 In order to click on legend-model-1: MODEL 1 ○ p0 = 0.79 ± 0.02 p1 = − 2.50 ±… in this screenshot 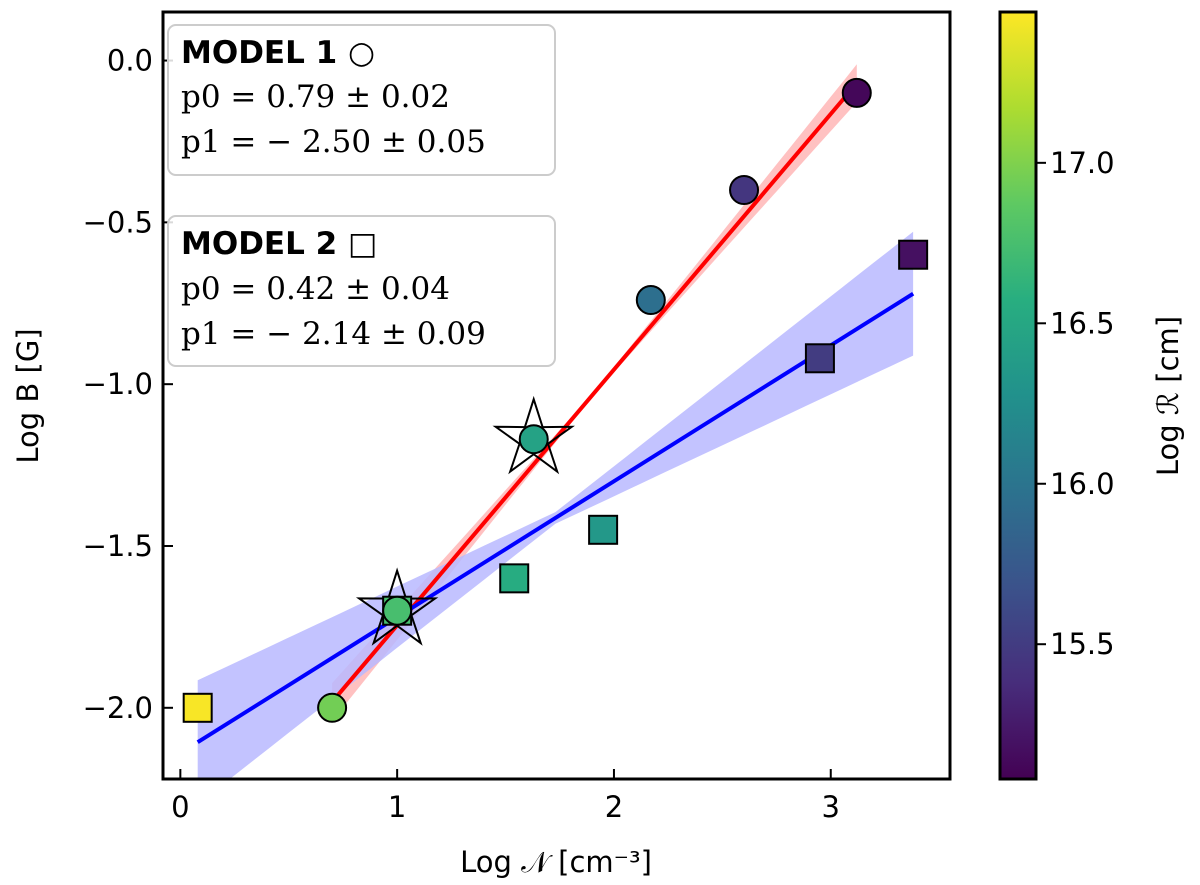, I will do `click(361, 100)`.